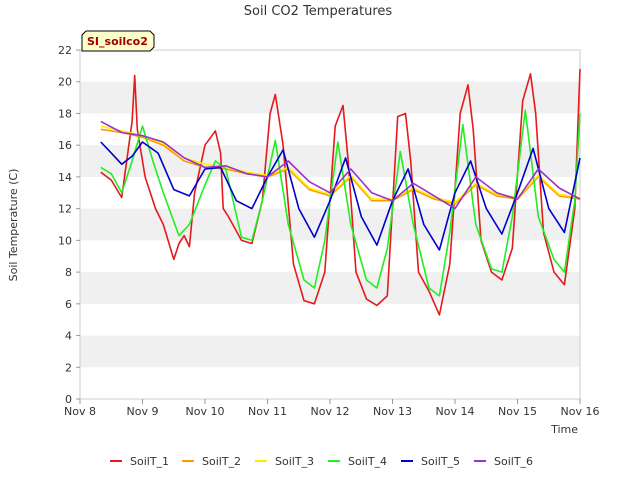 Image resolution: width=640 pixels, height=480 pixels. What do you see at coordinates (455, 411) in the screenshot?
I see `x-tick-label: Nov 14` at bounding box center [455, 411].